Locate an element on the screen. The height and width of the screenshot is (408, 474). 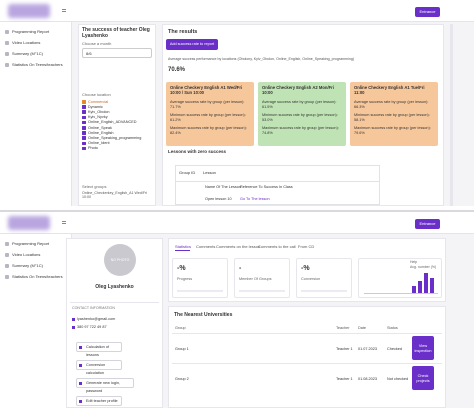
field-label: Choose location is located at coordinates (96, 94).